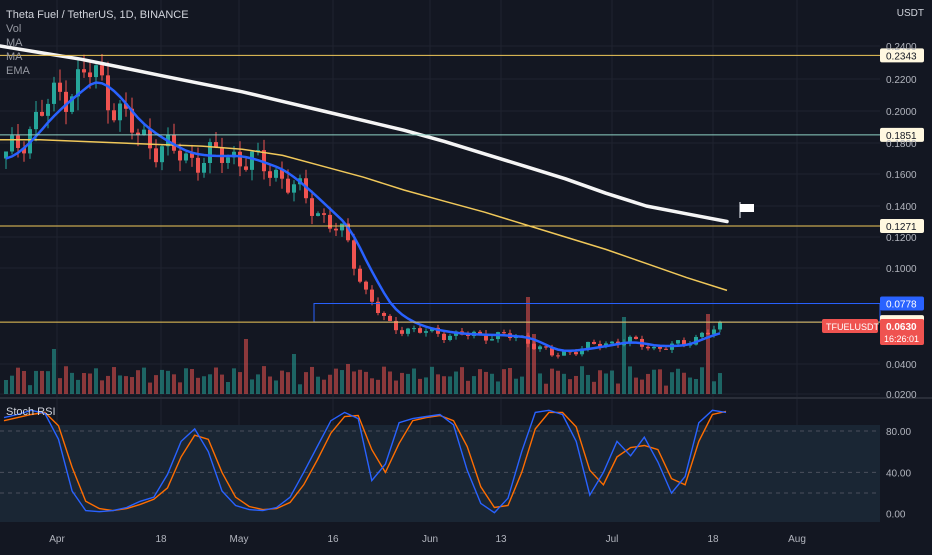 This screenshot has height=555, width=932. I want to click on indicator-ema: EMA, so click(18, 71).